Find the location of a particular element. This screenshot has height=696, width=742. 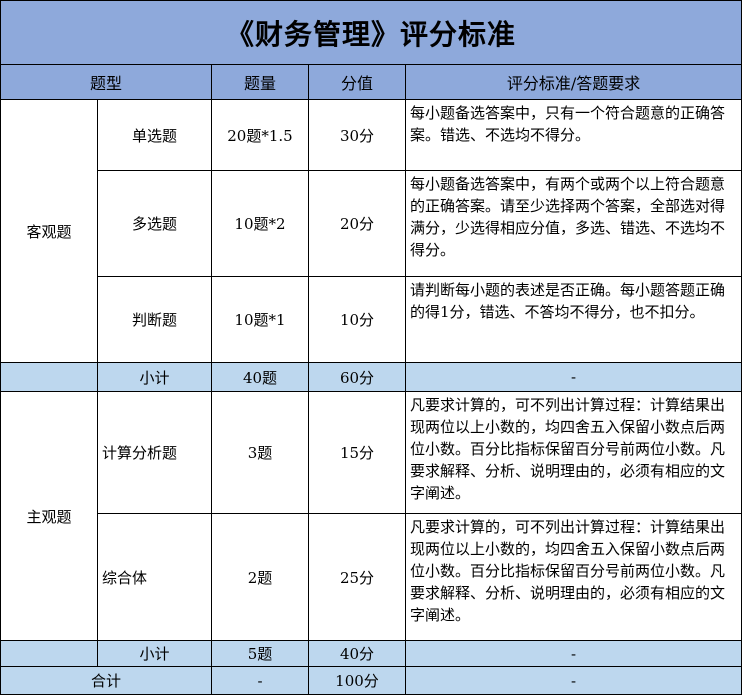

total-score: 100分 is located at coordinates (357, 680).